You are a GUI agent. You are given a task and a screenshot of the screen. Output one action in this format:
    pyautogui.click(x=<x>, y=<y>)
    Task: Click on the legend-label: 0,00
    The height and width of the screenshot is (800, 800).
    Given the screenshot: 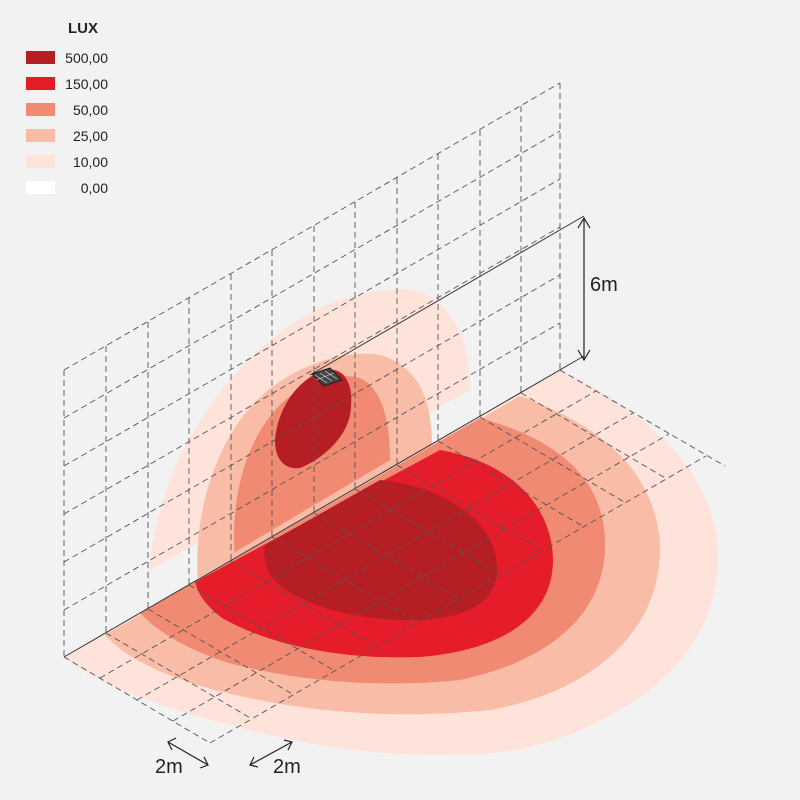 What is the action you would take?
    pyautogui.click(x=94, y=188)
    